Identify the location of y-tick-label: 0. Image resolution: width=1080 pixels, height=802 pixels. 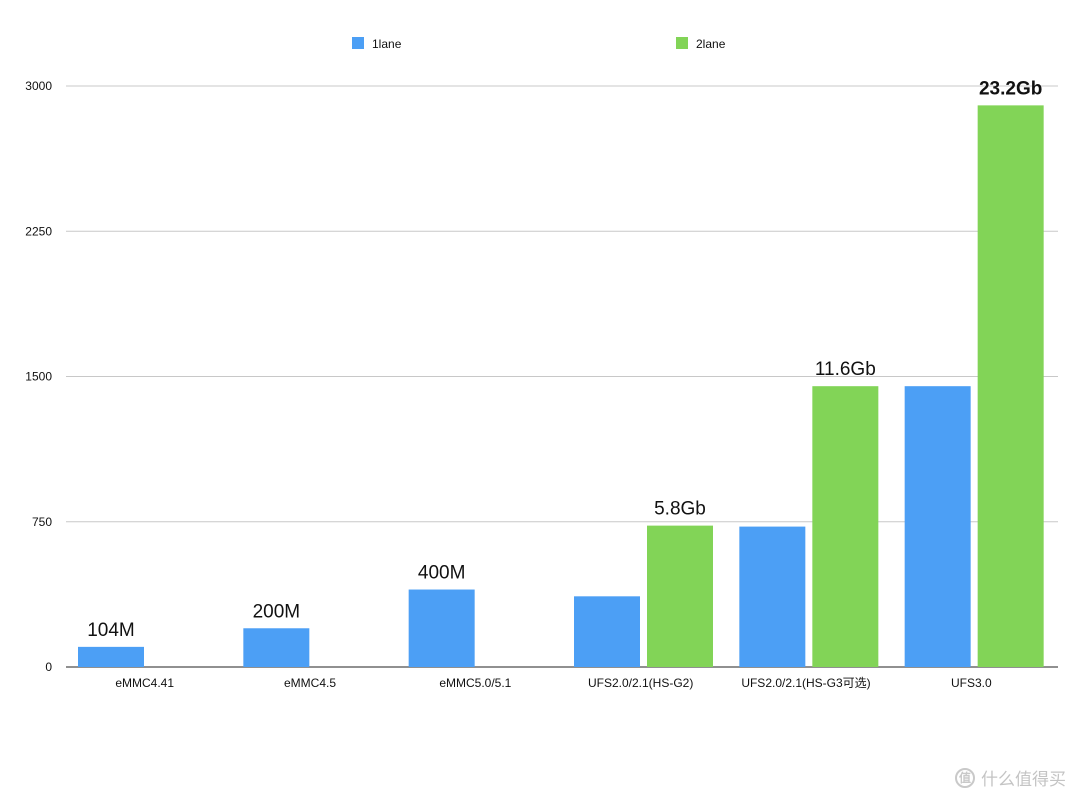
(48, 667).